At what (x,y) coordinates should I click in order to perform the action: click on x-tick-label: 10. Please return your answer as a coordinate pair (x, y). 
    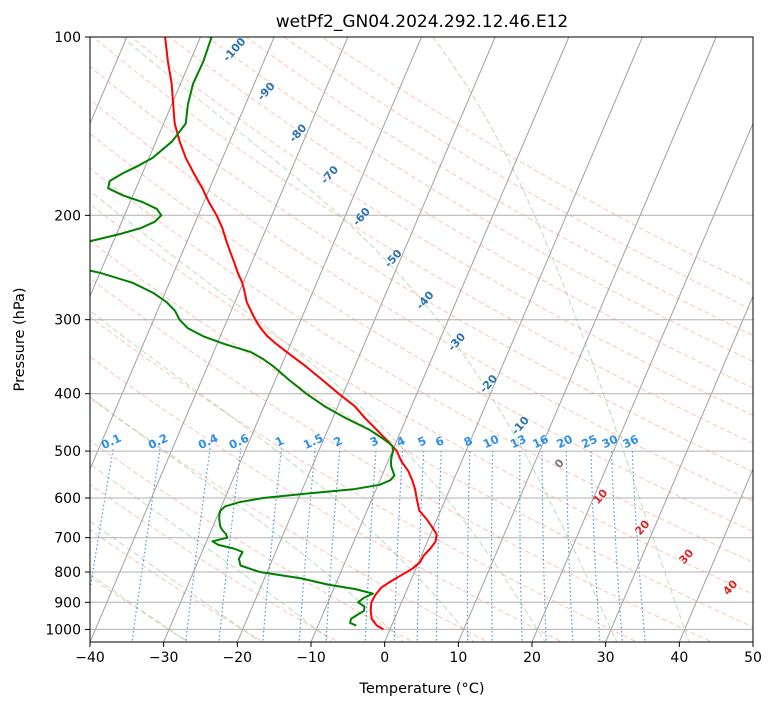
    Looking at the image, I should click on (458, 658).